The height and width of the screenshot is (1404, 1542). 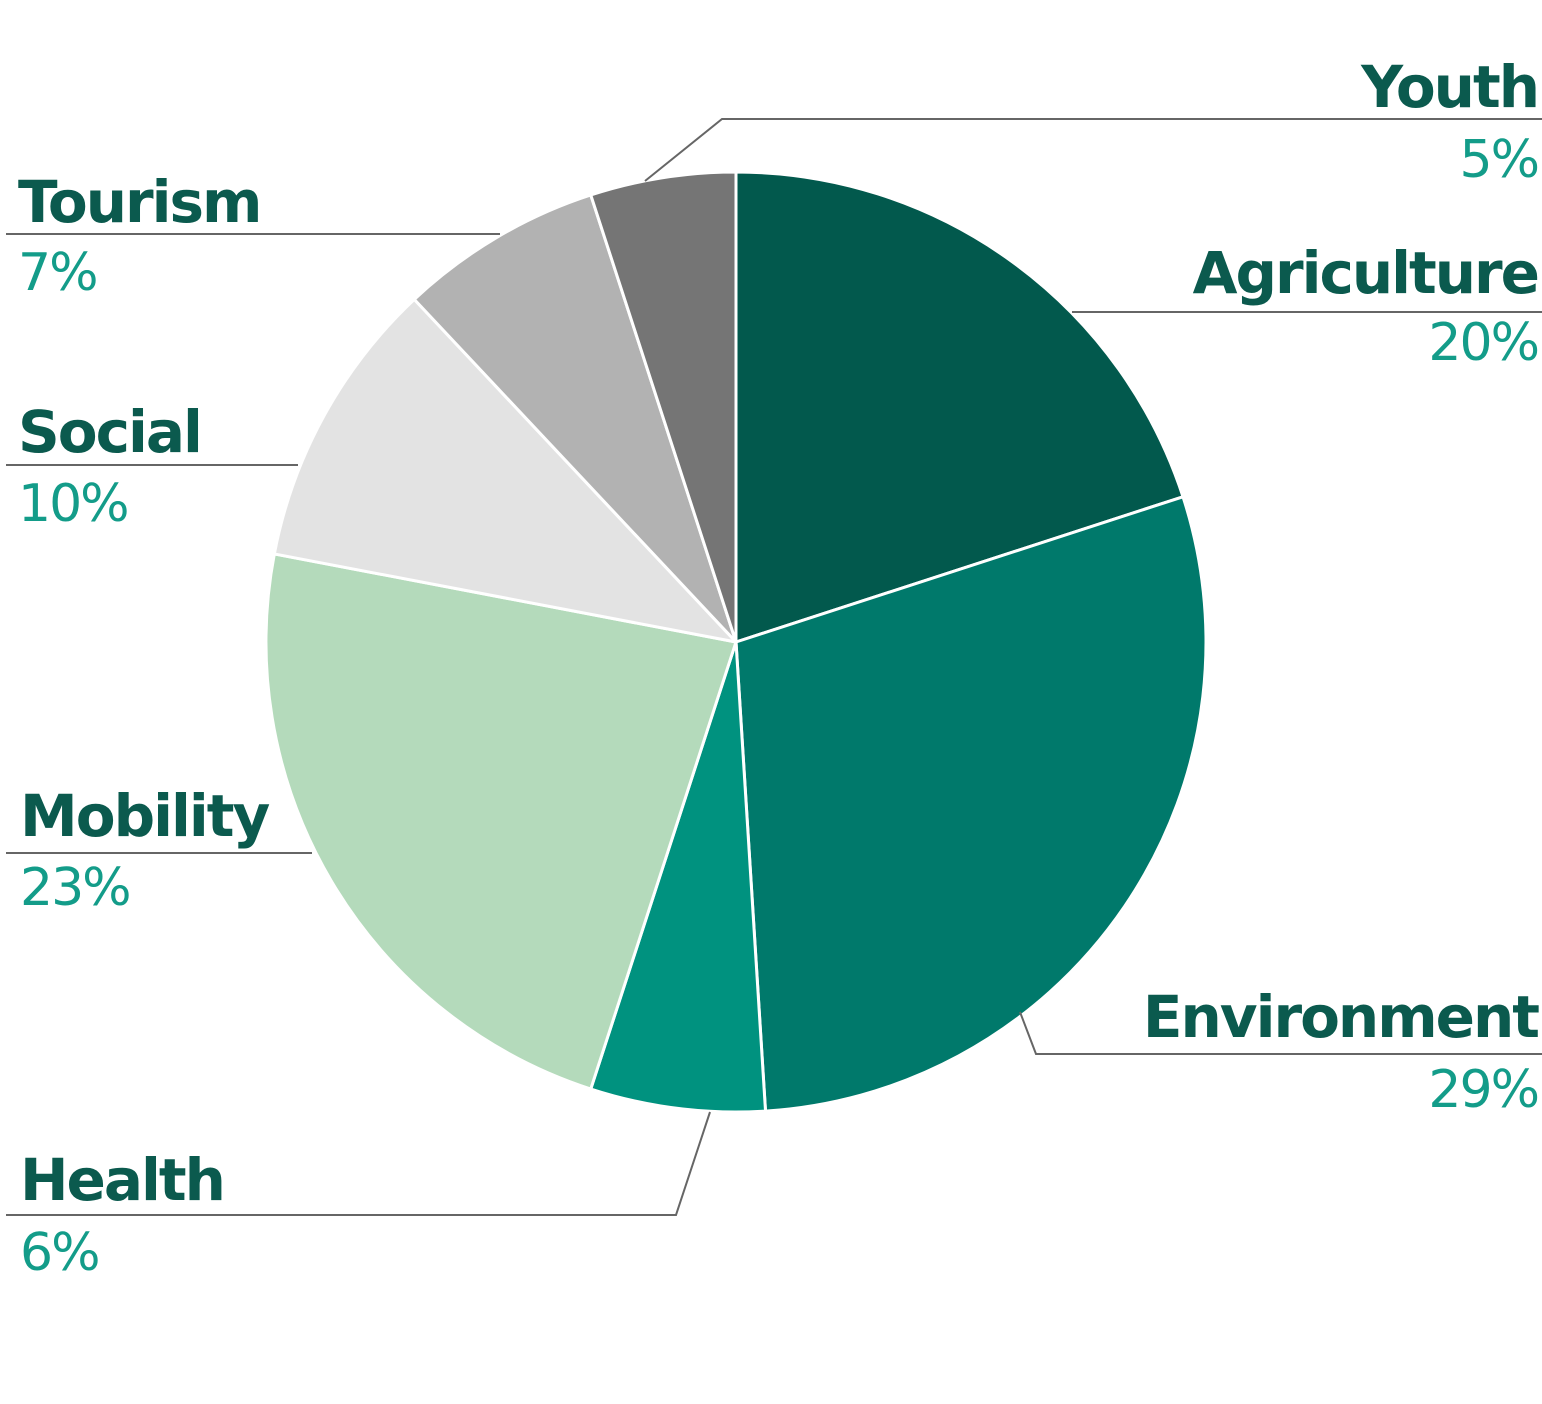 I want to click on leader-line-youth, so click(x=1093, y=150).